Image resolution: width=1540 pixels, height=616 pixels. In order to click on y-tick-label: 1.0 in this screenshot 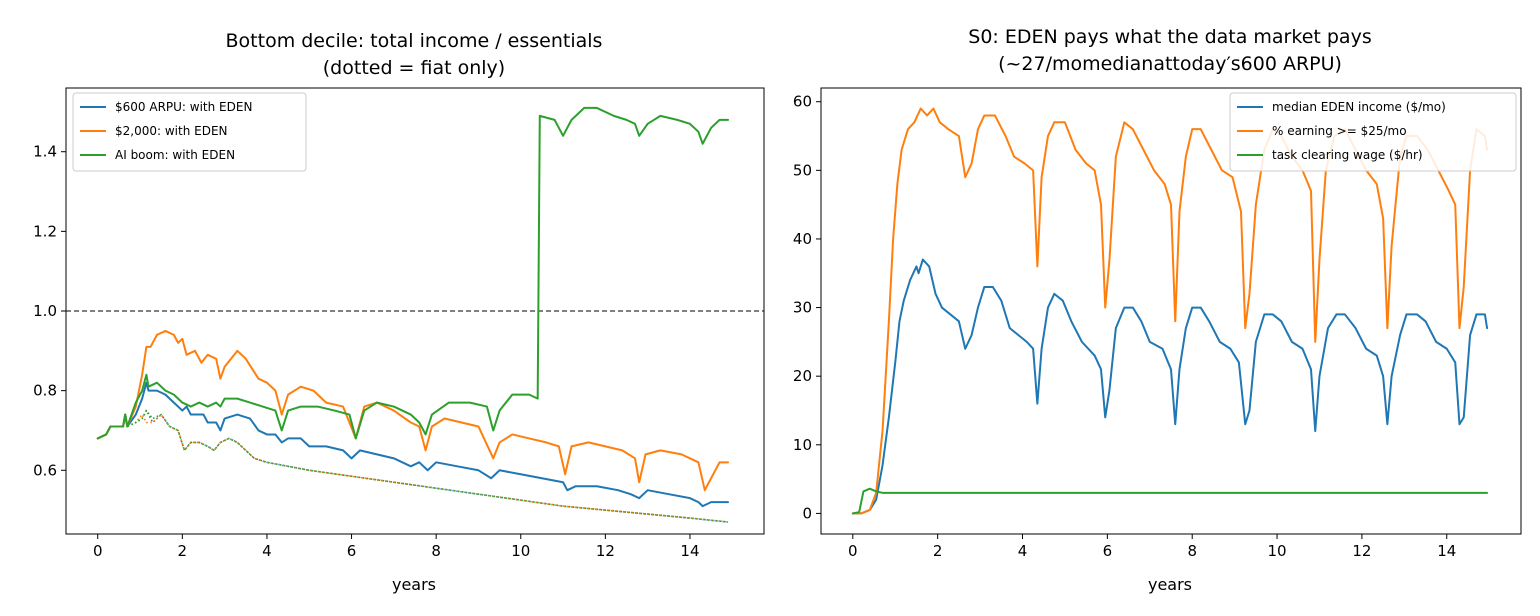, I will do `click(45, 311)`.